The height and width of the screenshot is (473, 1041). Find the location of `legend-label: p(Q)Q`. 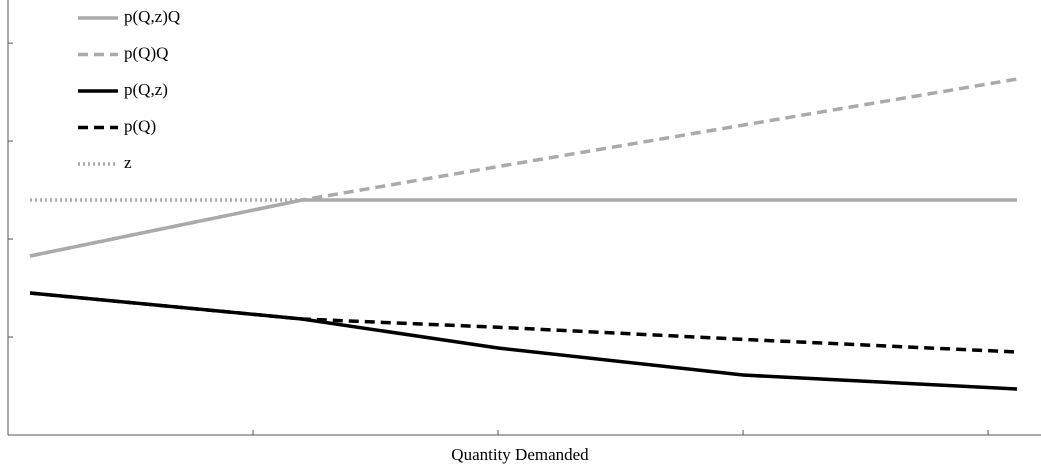

legend-label: p(Q)Q is located at coordinates (146, 52).